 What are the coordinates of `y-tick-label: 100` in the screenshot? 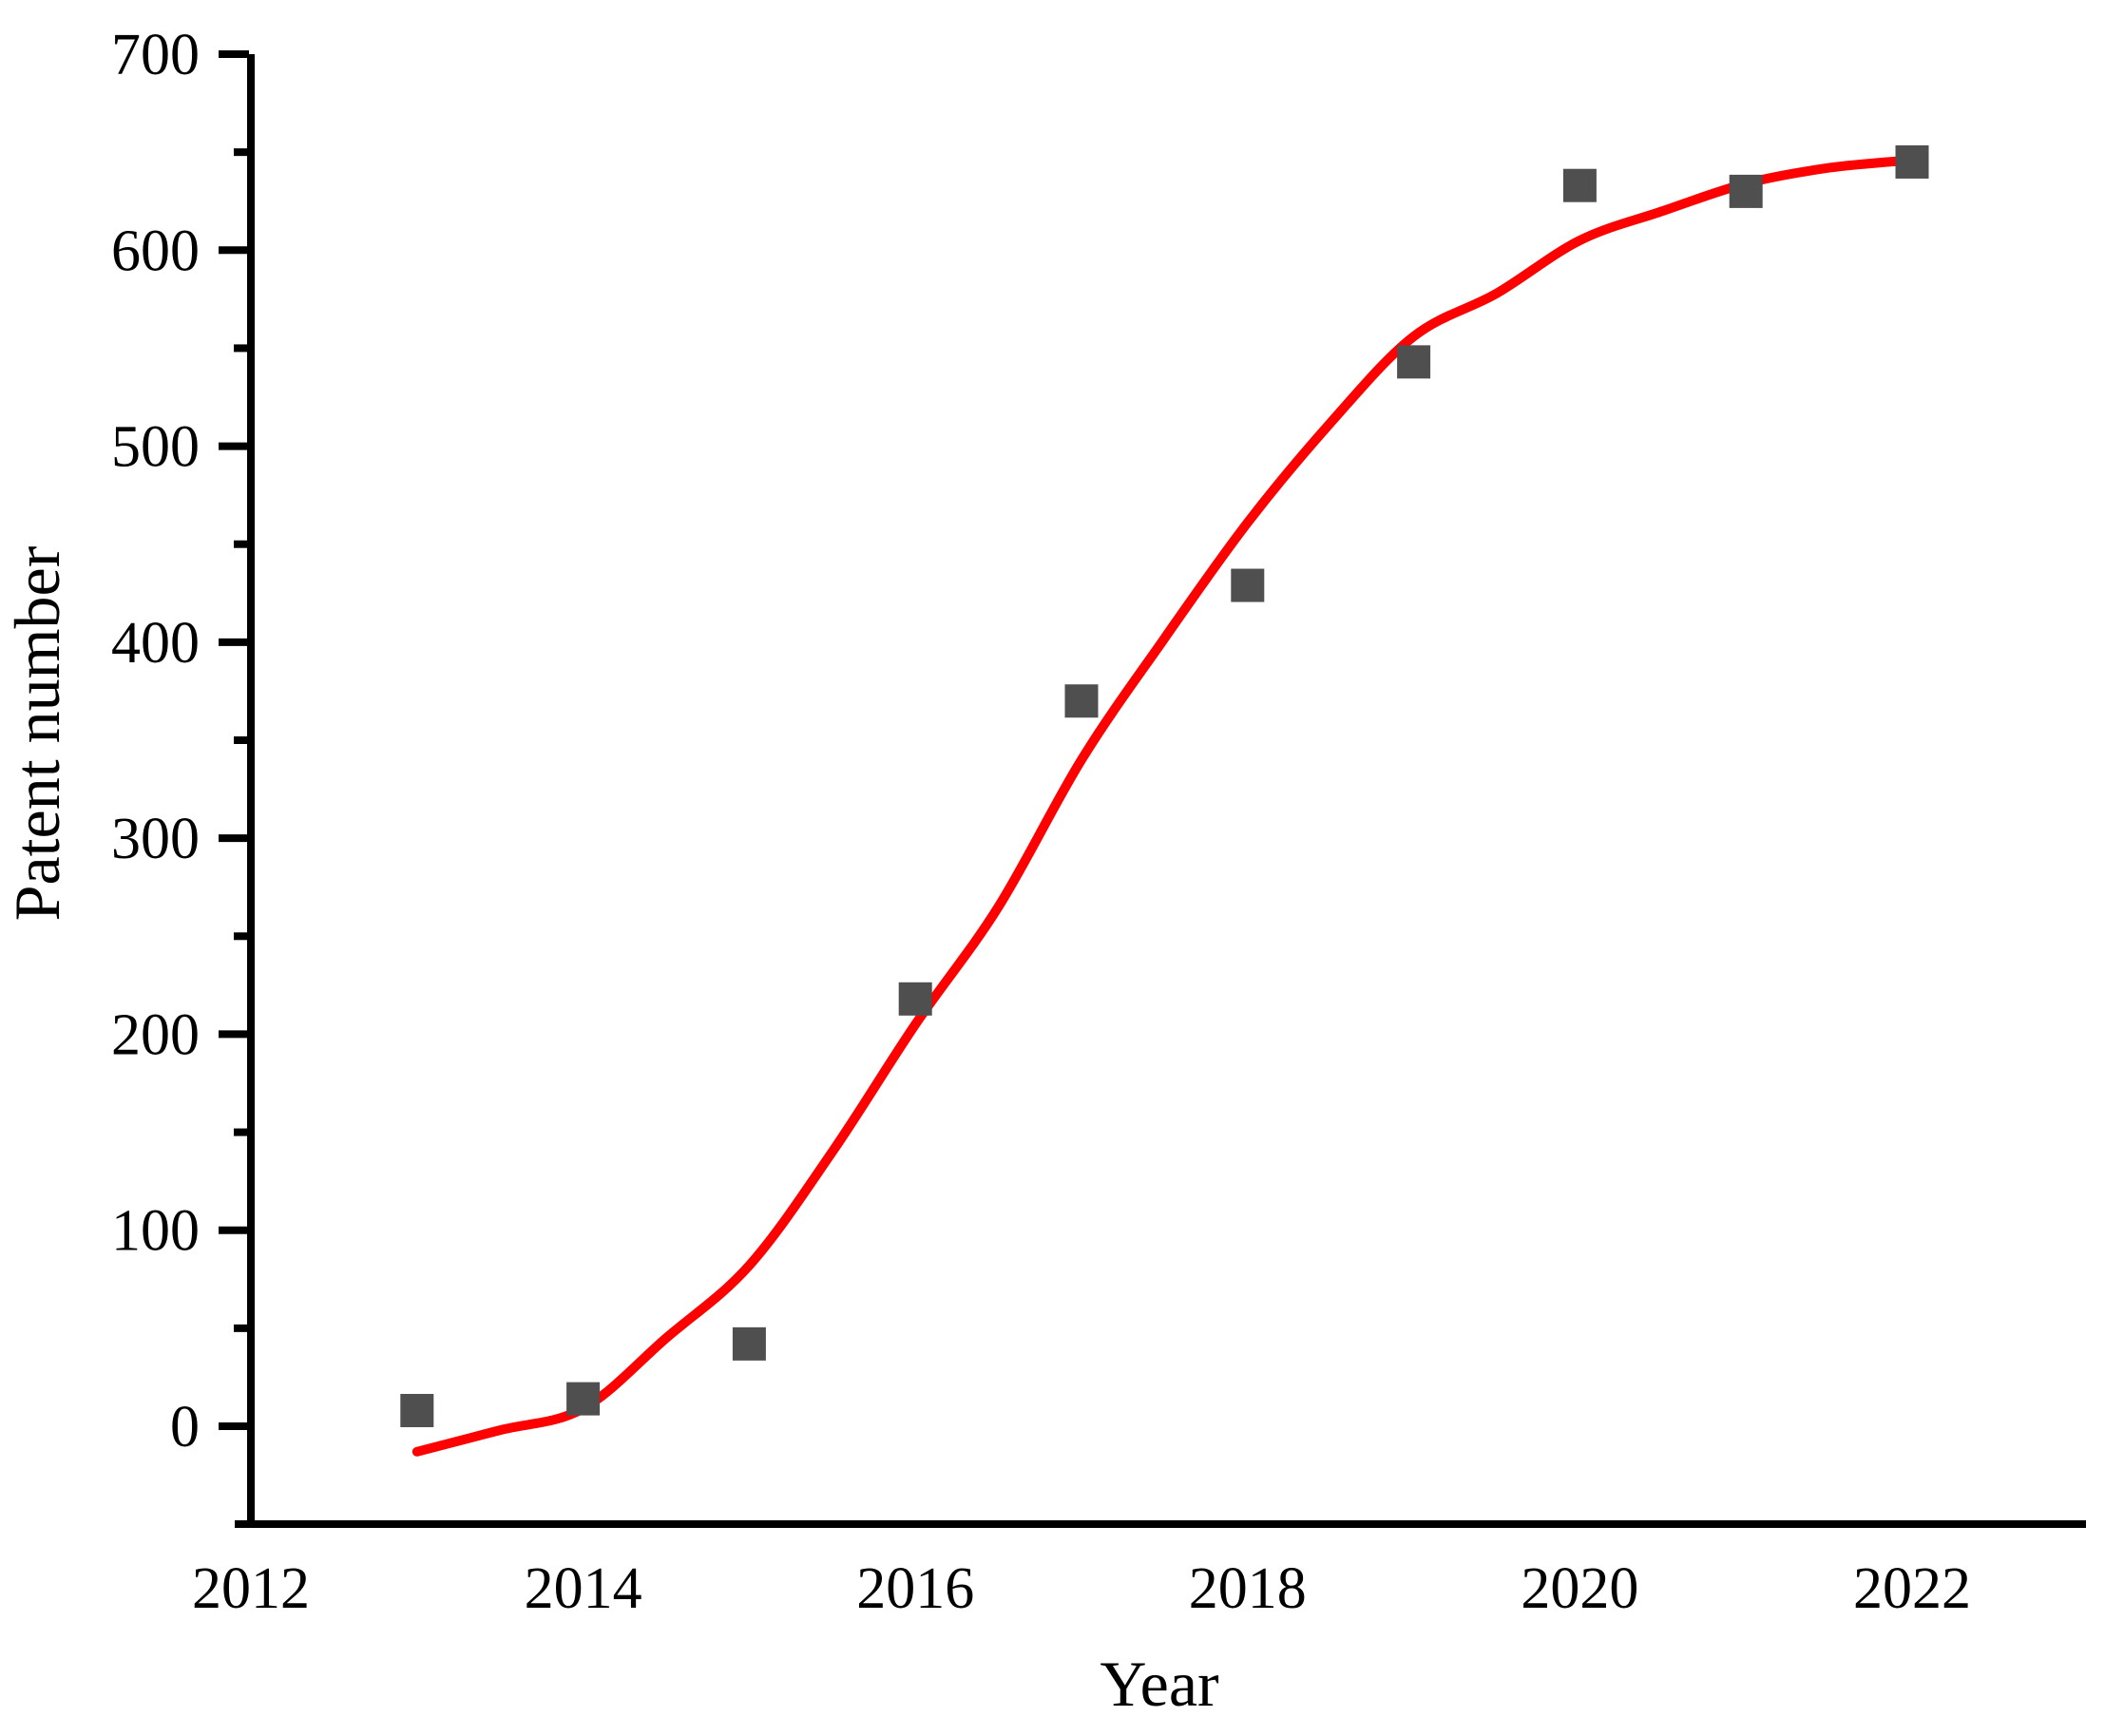 It's located at (155, 1231).